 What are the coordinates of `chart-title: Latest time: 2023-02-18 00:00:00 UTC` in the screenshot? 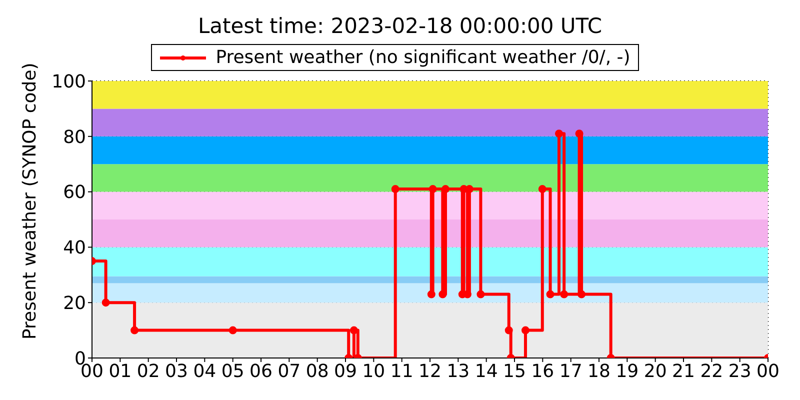 It's located at (400, 27).